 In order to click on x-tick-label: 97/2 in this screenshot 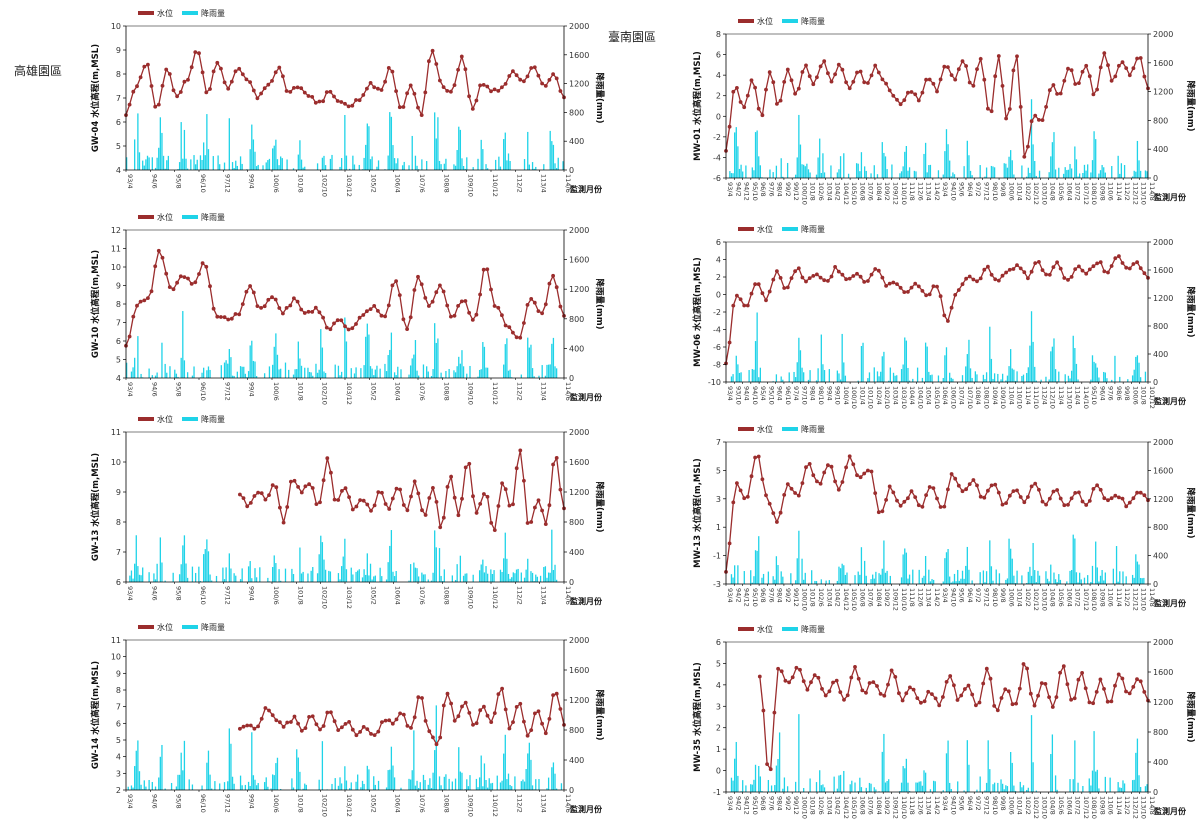, I will do `click(978, 189)`.